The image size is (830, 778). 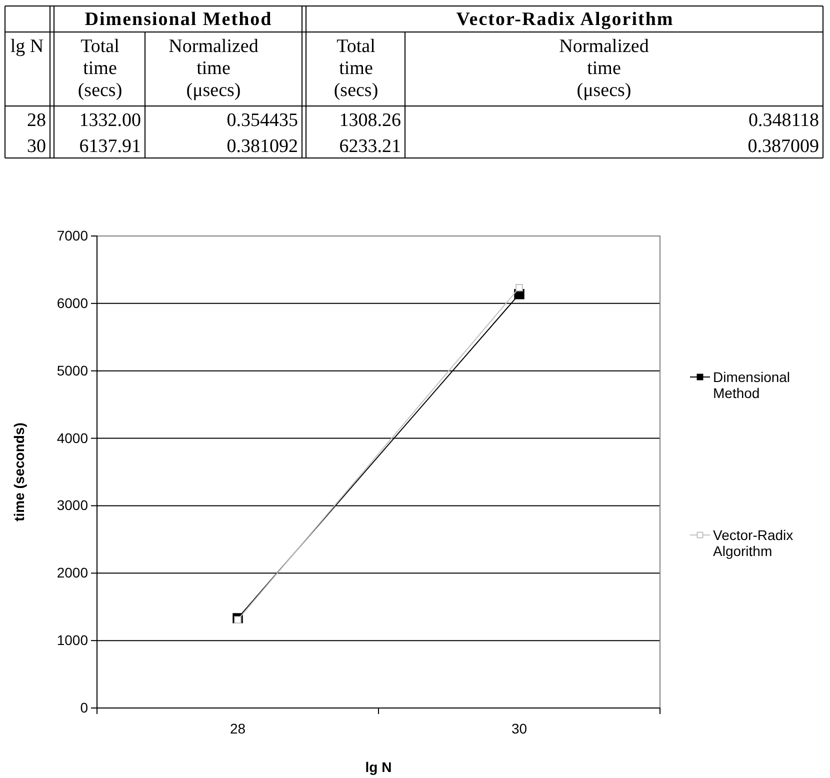 What do you see at coordinates (262, 146) in the screenshot?
I see `data-label: 0.381092` at bounding box center [262, 146].